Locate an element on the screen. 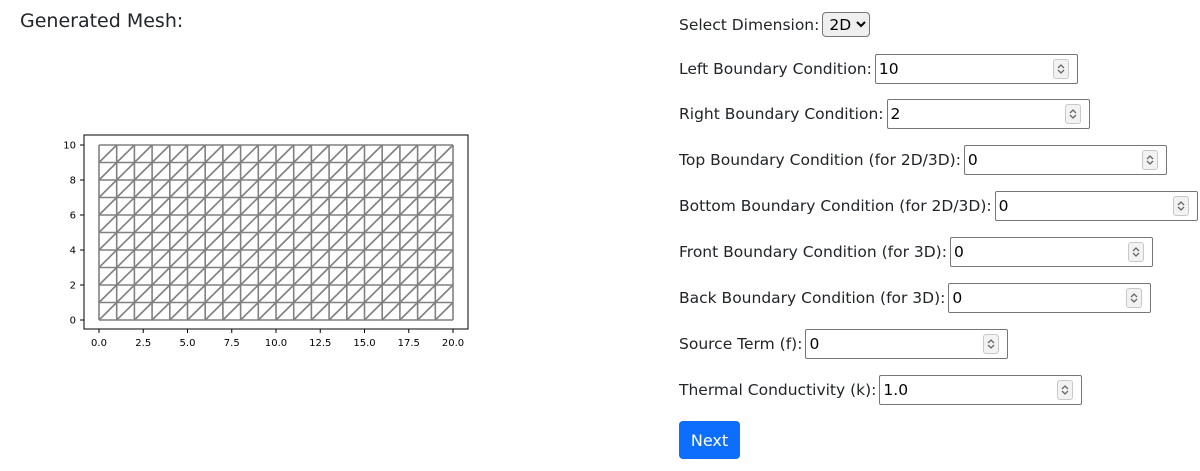  x-tick-label: 20.0 is located at coordinates (453, 343).